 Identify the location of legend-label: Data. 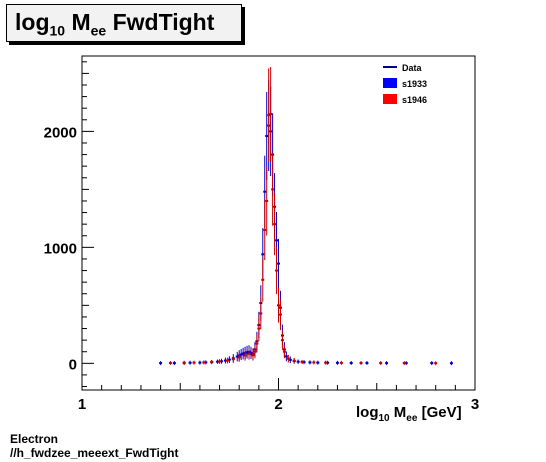
(412, 68).